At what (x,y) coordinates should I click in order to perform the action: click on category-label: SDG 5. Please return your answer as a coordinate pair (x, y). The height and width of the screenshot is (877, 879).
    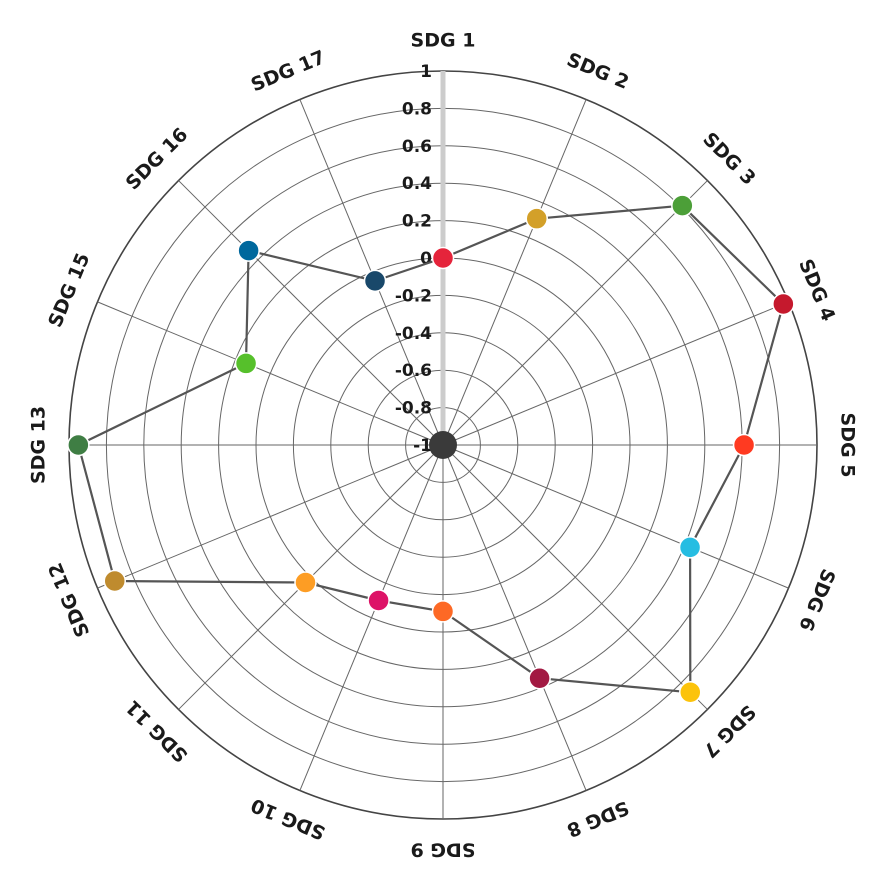
    Looking at the image, I should click on (848, 445).